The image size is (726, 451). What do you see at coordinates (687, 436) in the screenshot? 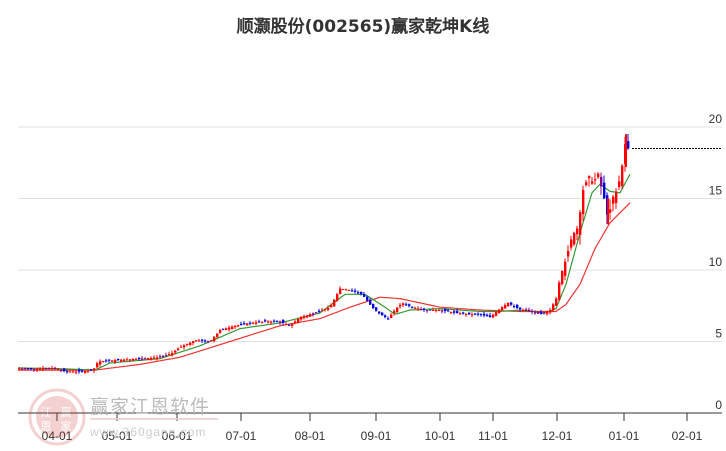
I see `x-tick-label: 02-01` at bounding box center [687, 436].